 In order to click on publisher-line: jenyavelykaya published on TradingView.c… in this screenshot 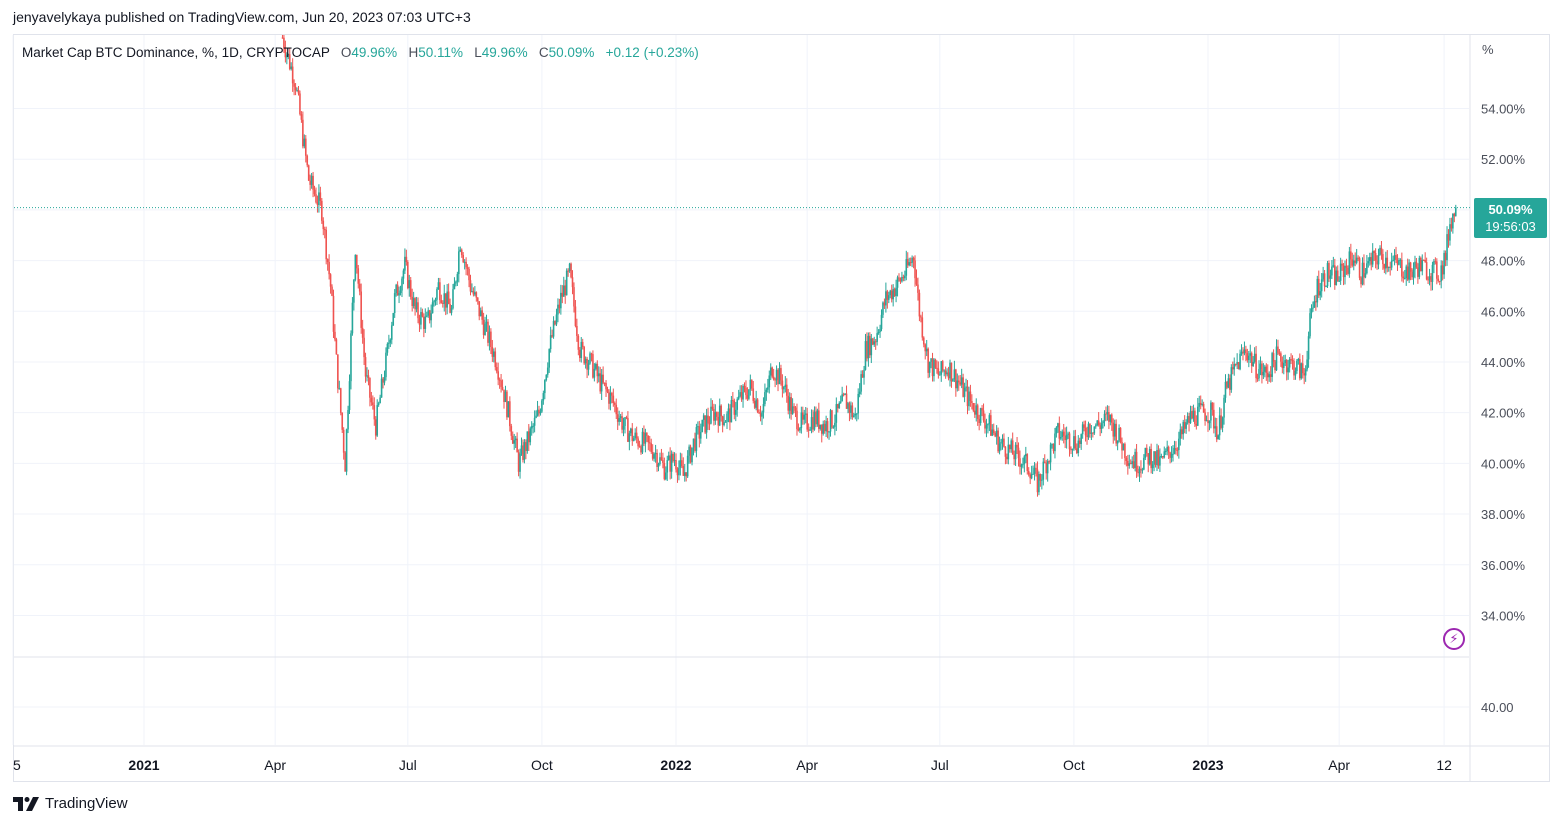, I will do `click(242, 17)`.